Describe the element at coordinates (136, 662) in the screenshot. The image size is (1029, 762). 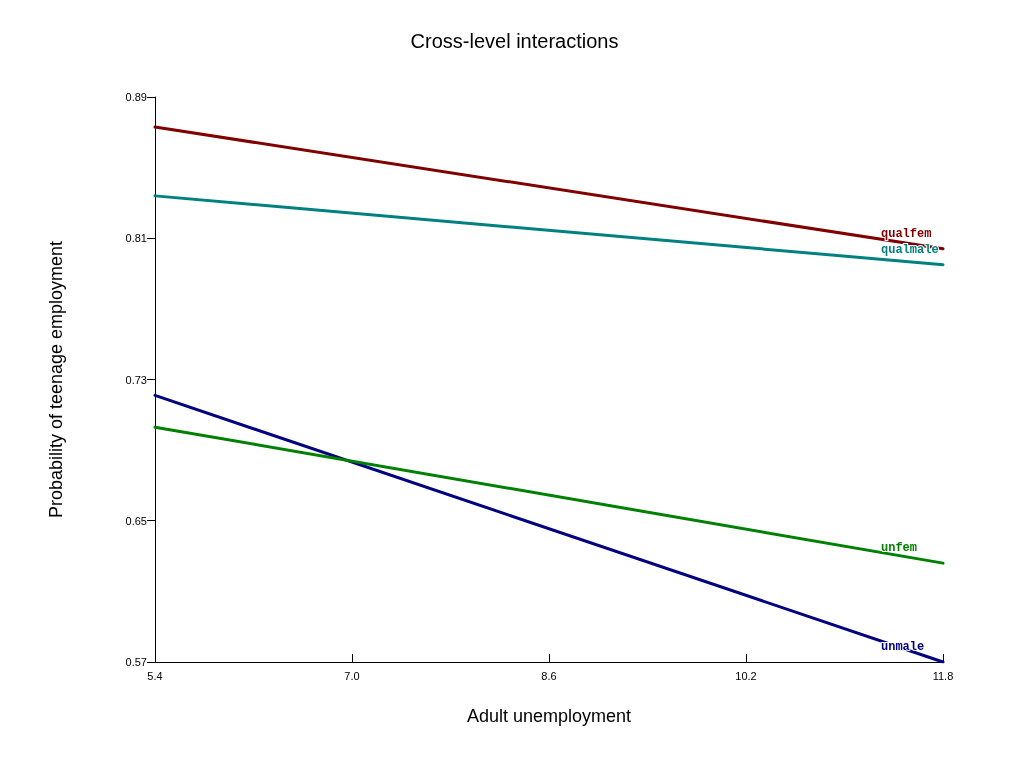
I see `y-tick-label: 0.57` at that location.